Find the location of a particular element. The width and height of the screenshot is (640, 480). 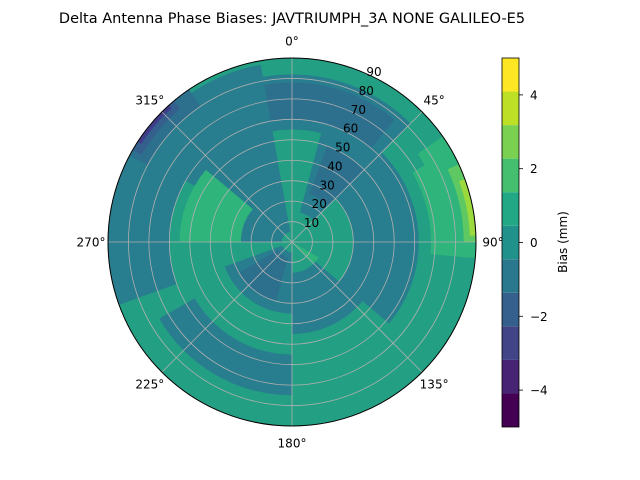

radial-tick-label: 20 is located at coordinates (319, 204).